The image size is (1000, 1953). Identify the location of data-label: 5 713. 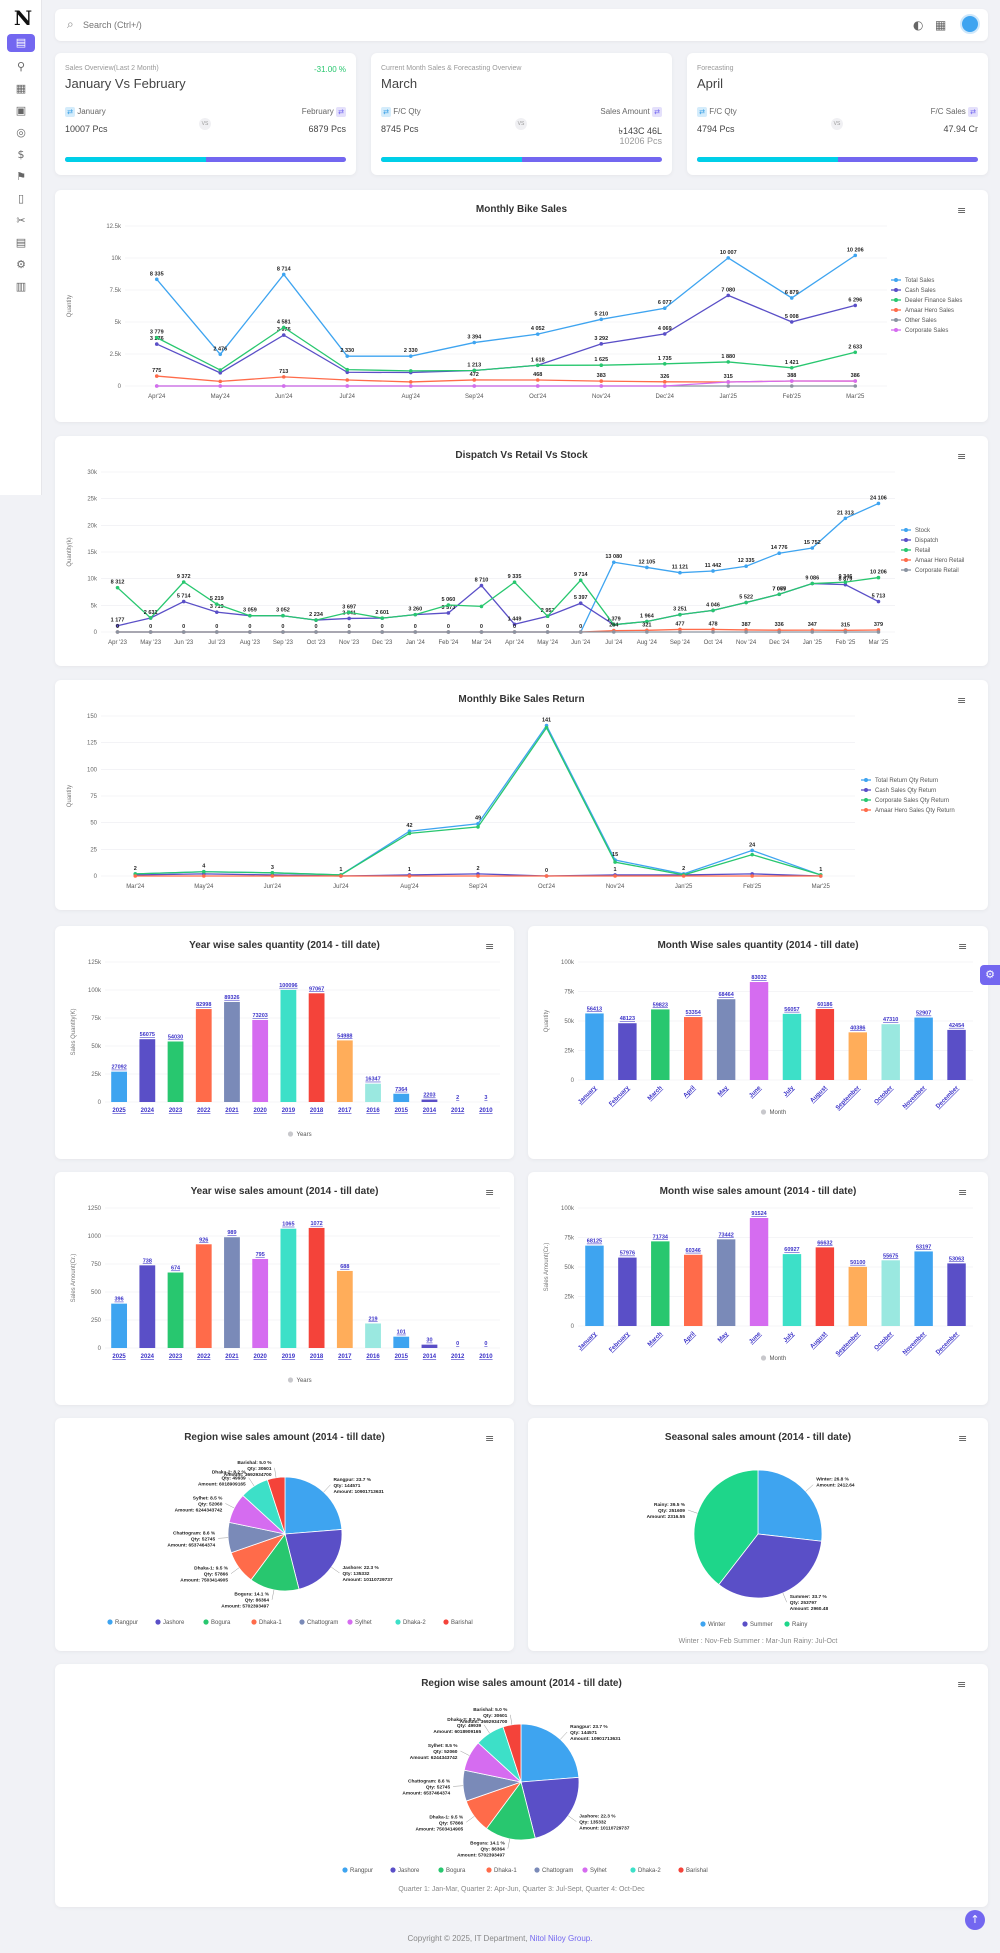
(879, 597).